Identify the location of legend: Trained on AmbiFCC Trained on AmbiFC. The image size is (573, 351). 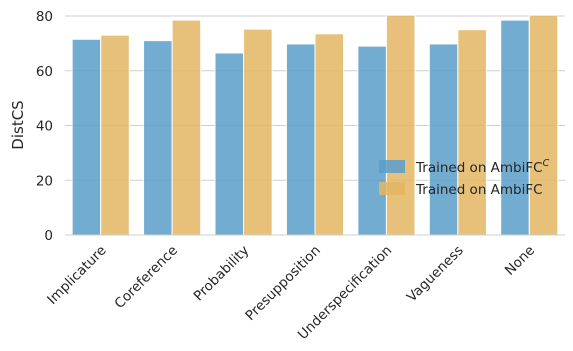
(464, 178).